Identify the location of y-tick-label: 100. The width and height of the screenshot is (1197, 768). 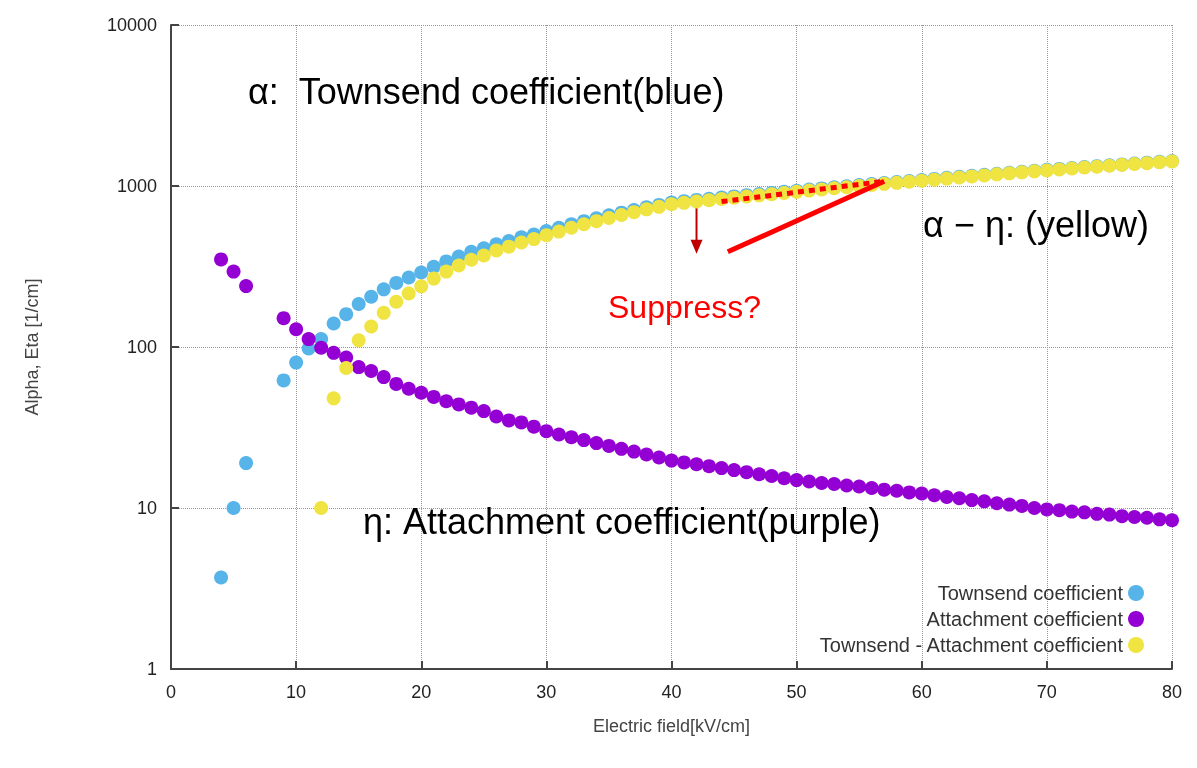
(141, 347).